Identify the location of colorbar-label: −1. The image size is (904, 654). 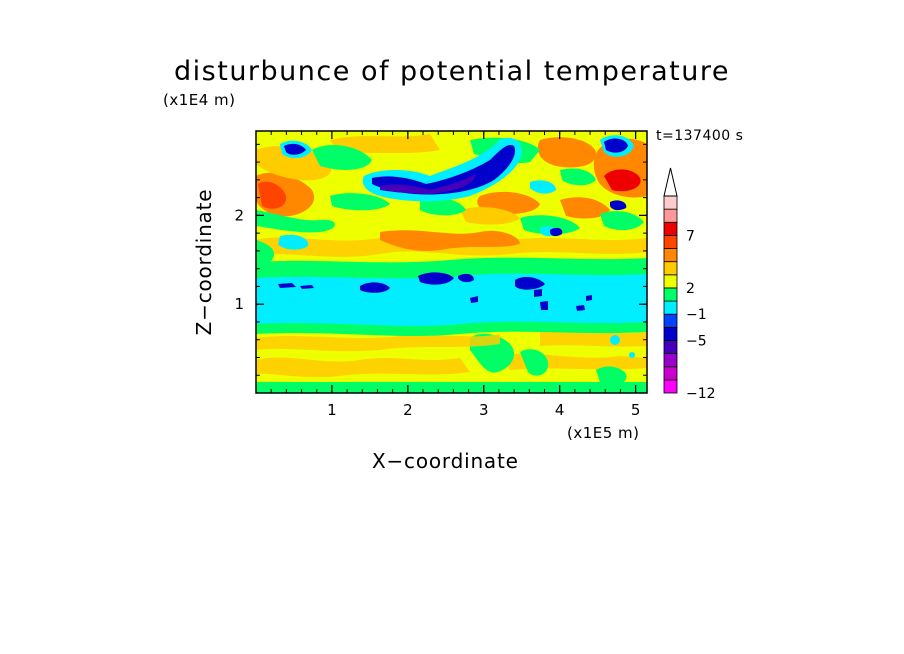
(696, 315).